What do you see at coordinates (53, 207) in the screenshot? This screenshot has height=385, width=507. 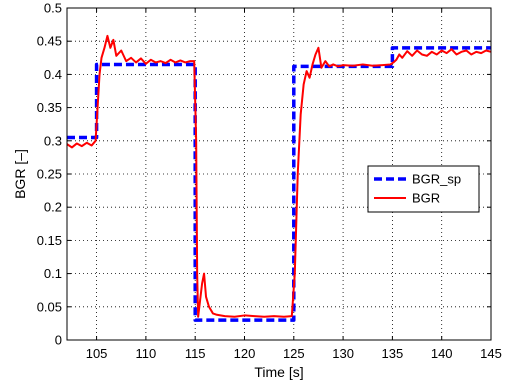 I see `y-tick-label: 0.2` at bounding box center [53, 207].